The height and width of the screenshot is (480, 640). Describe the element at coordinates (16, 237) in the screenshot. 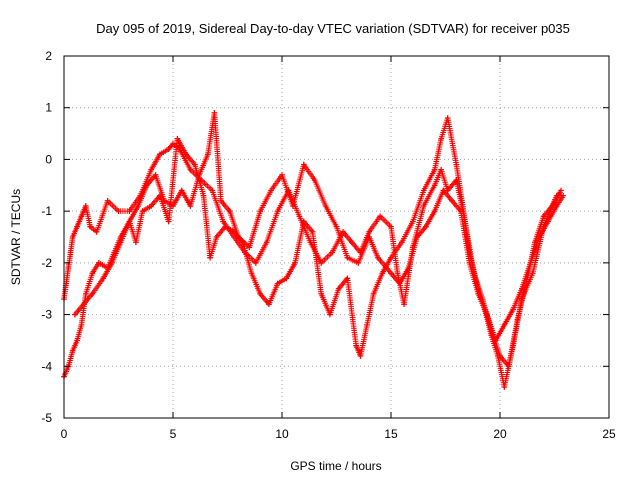

I see `y-axis-label: SDTVAR / TECUs` at that location.